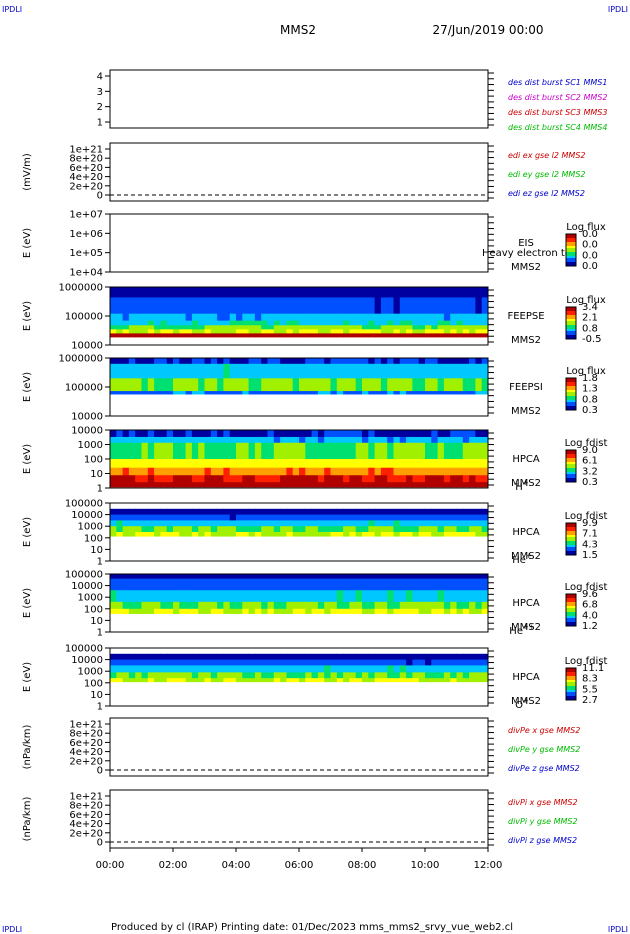 The height and width of the screenshot is (934, 630). What do you see at coordinates (618, 929) in the screenshot?
I see `corner-label-bottom-right: IPDLI` at bounding box center [618, 929].